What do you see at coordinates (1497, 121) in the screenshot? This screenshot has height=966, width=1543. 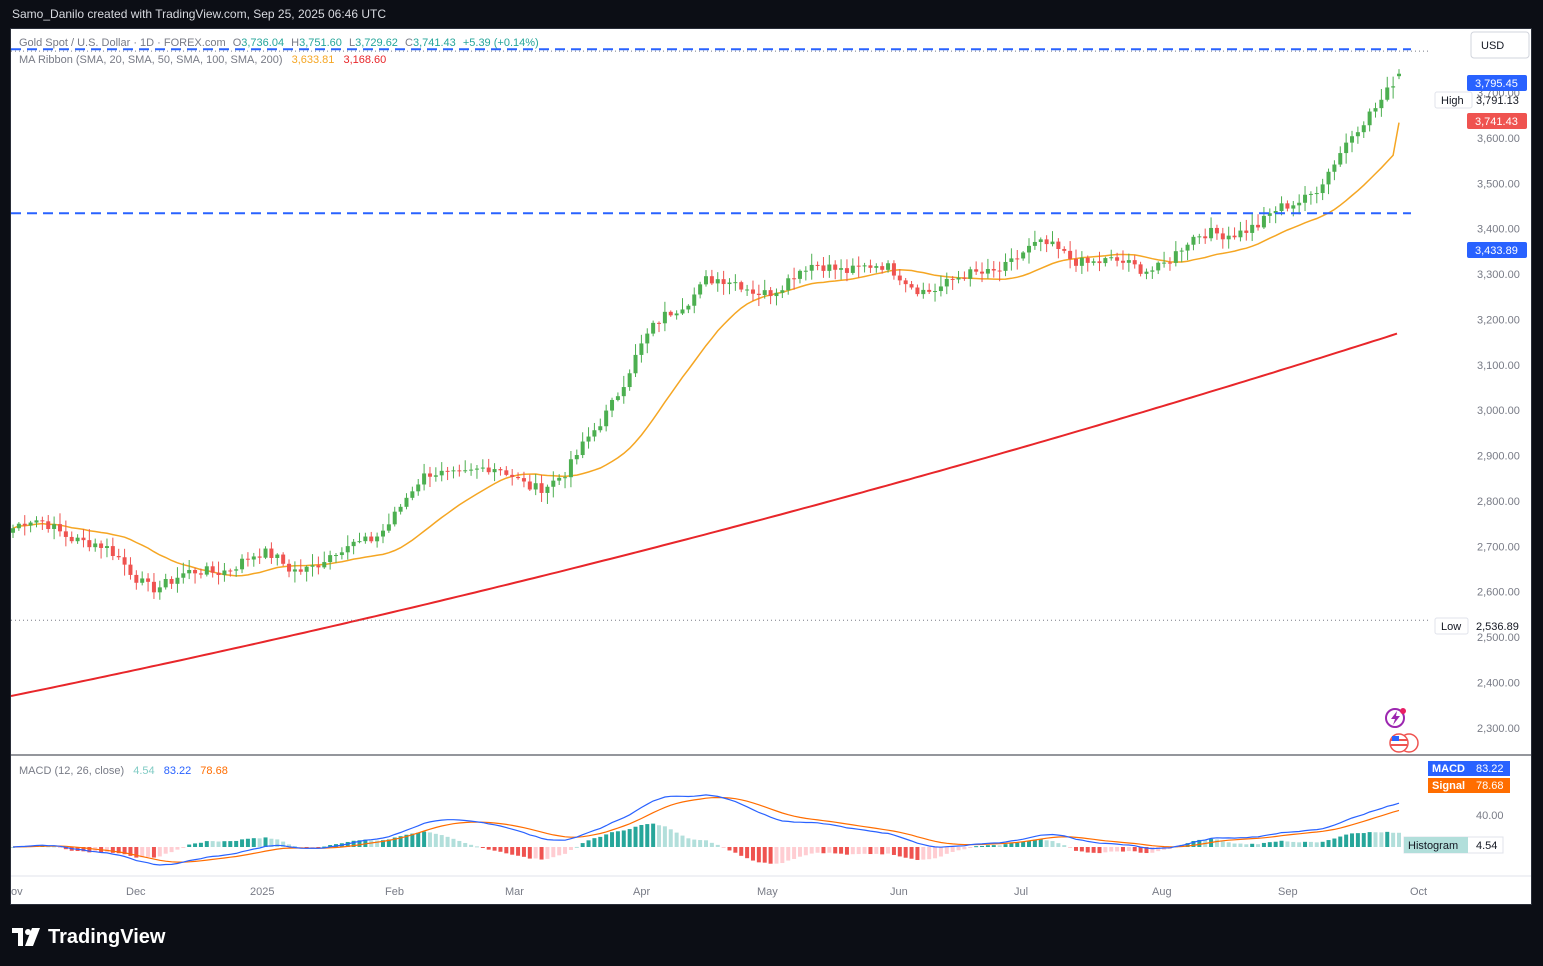 I see `price-tag-last: 3,741.43` at bounding box center [1497, 121].